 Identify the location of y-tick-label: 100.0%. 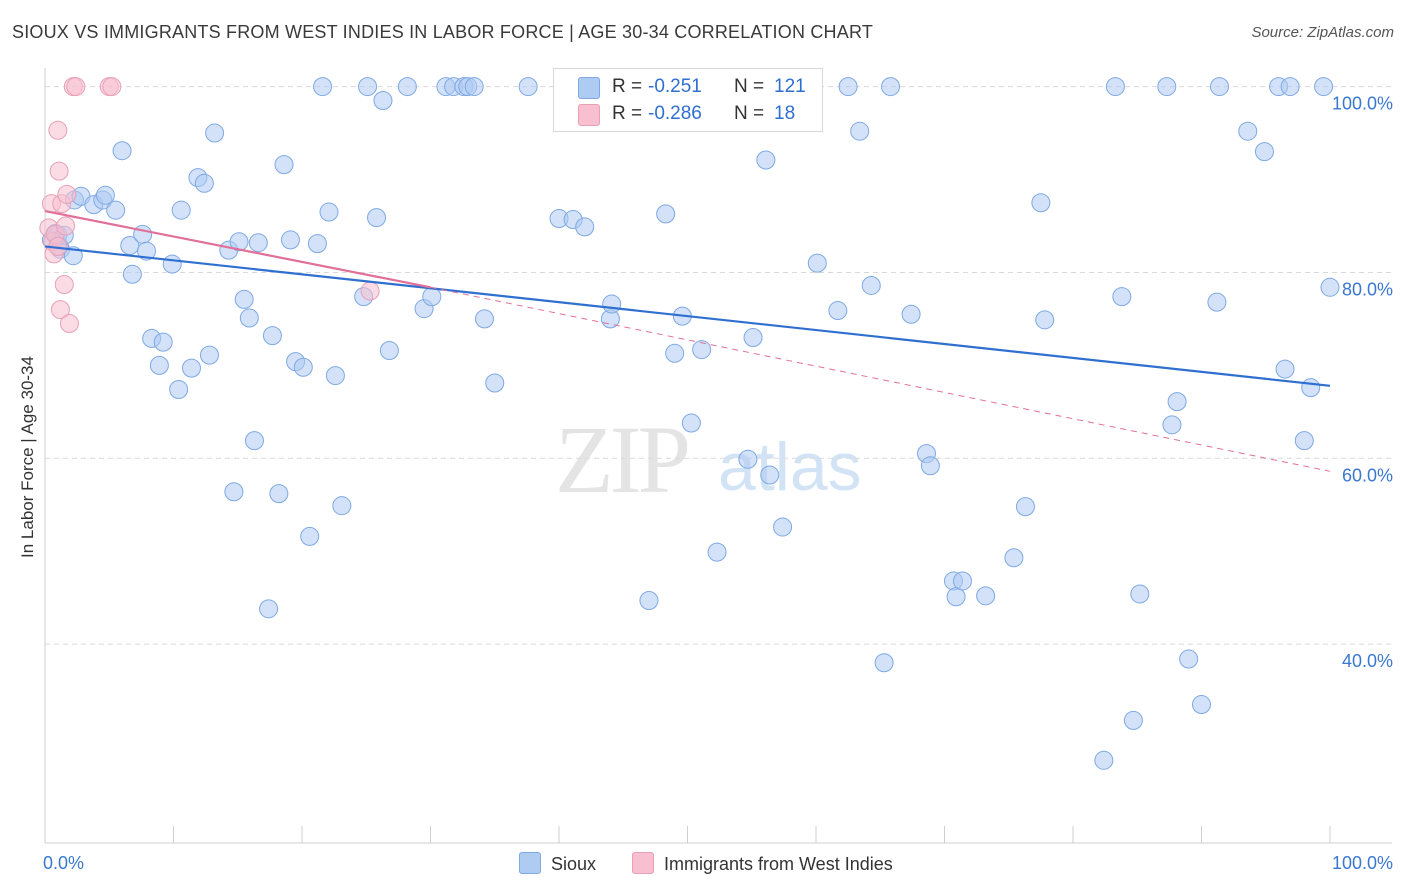
(1362, 104).